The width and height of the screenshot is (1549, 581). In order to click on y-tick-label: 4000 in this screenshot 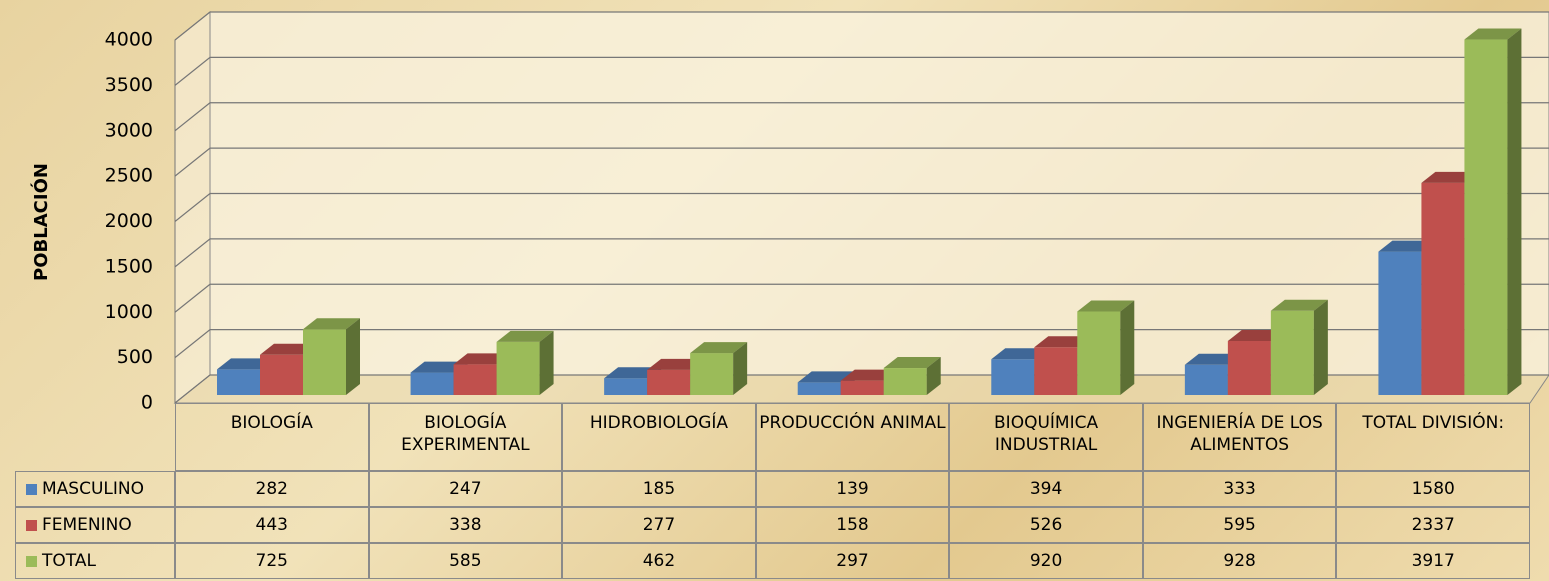, I will do `click(129, 40)`.